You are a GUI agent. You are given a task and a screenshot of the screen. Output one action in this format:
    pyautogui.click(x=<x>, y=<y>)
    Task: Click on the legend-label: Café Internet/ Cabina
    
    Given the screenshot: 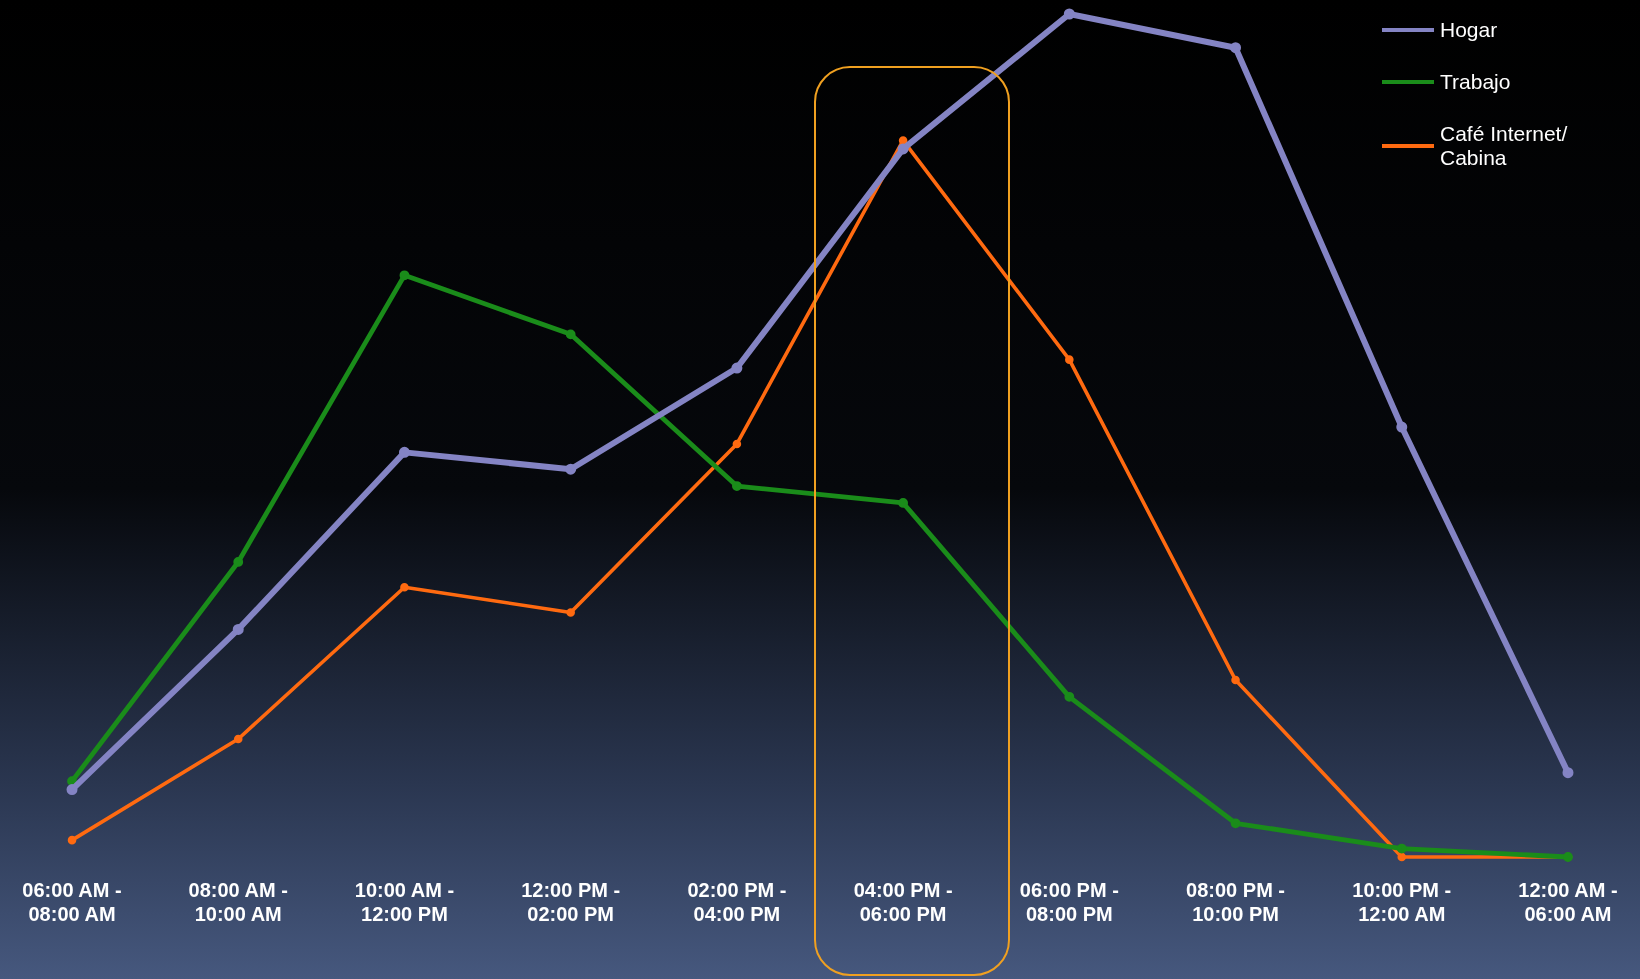 What is the action you would take?
    pyautogui.click(x=1504, y=146)
    